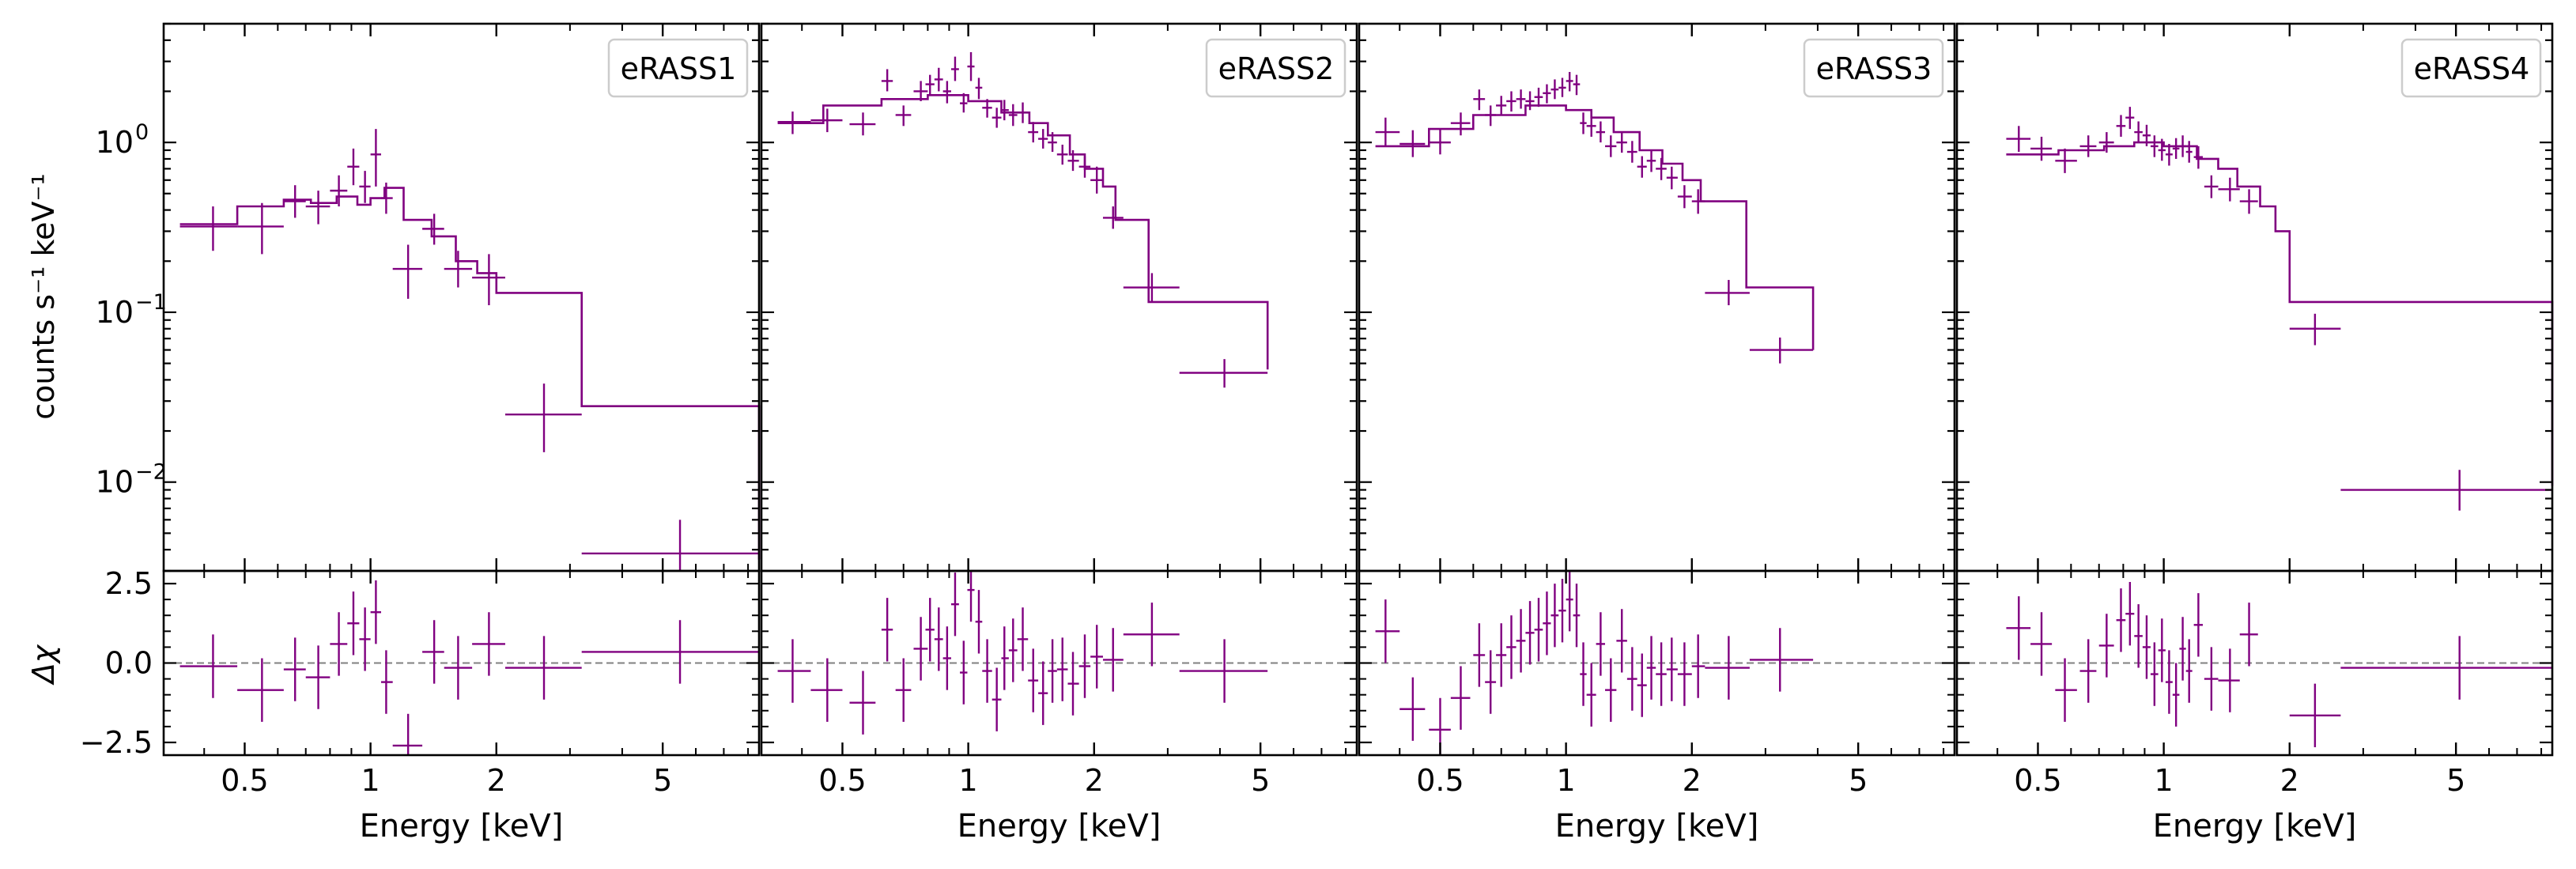 The width and height of the screenshot is (2576, 869). I want to click on y-tick-label-exponent: 0, so click(142, 132).